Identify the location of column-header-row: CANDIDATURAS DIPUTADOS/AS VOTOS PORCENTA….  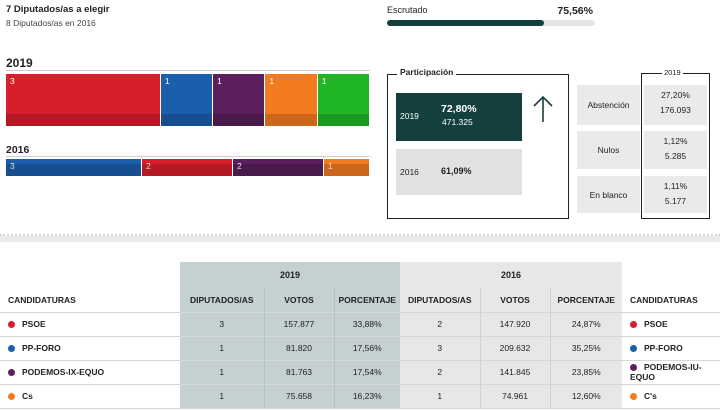
(360, 300).